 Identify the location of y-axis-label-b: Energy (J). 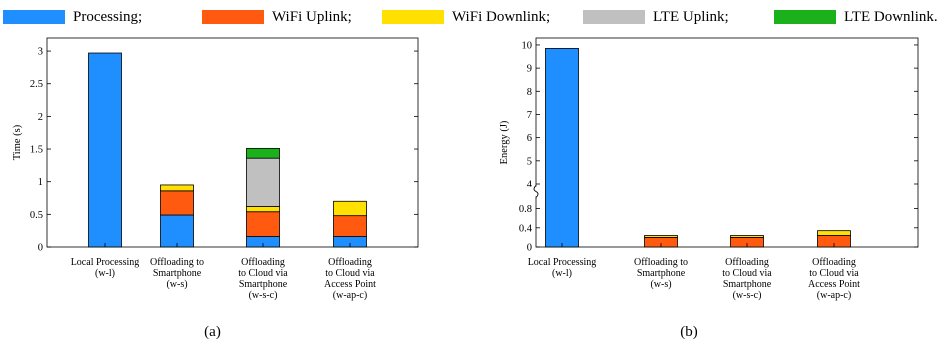
(504, 142).